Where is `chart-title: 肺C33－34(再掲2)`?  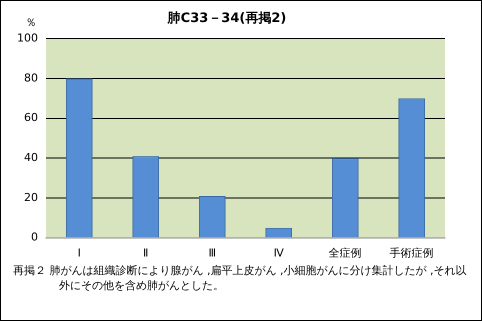 chart-title: 肺C33－34(再掲2) is located at coordinates (226, 18).